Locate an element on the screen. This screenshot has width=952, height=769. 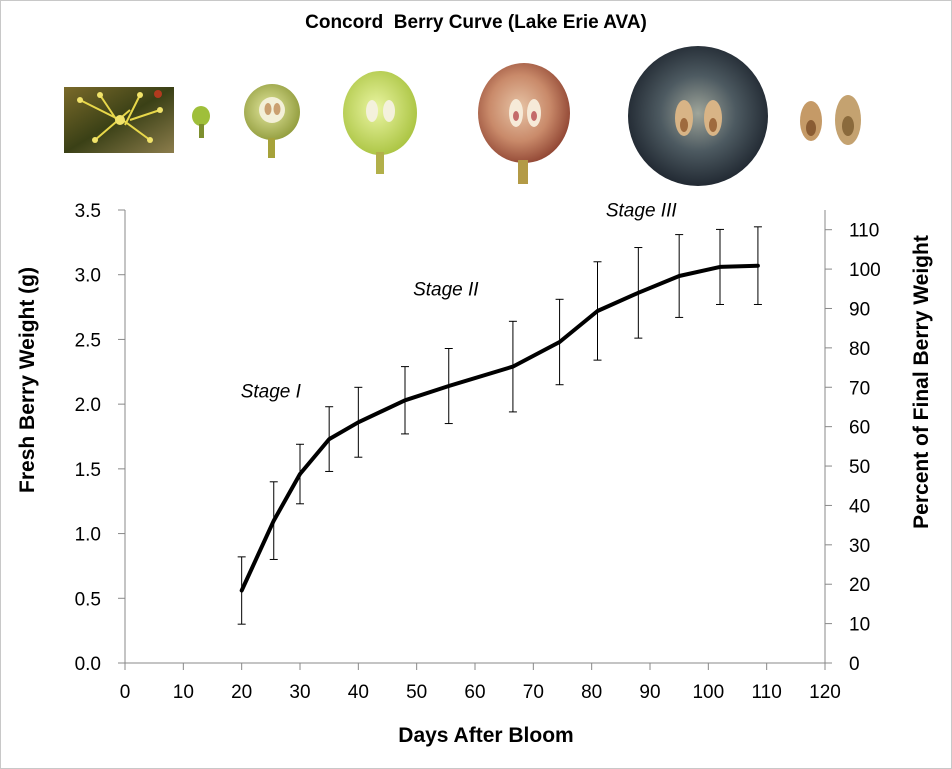
y2-tick-label: 60 is located at coordinates (859, 428).